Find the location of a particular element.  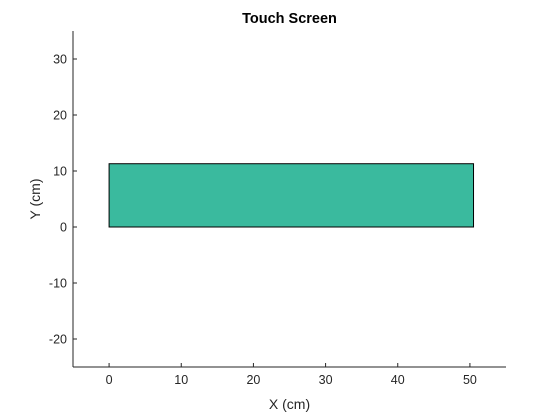

x-axis-label: X (cm) is located at coordinates (289, 404).